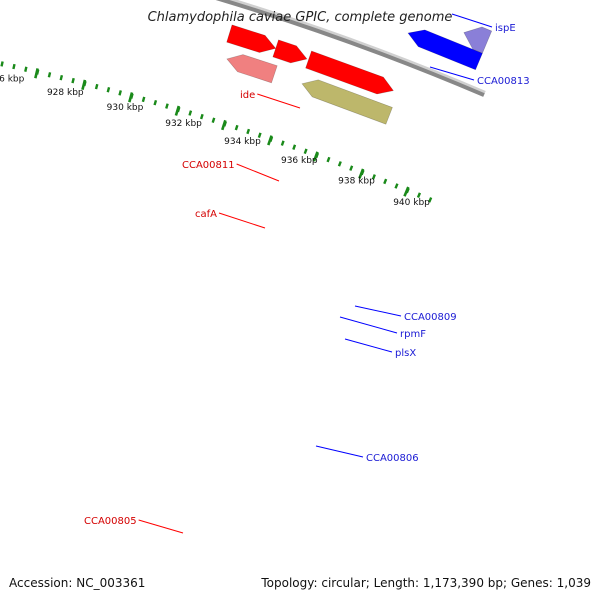 The width and height of the screenshot is (600, 600). Describe the element at coordinates (252, 69) in the screenshot. I see `gene-cafA-light-arrow` at that location.